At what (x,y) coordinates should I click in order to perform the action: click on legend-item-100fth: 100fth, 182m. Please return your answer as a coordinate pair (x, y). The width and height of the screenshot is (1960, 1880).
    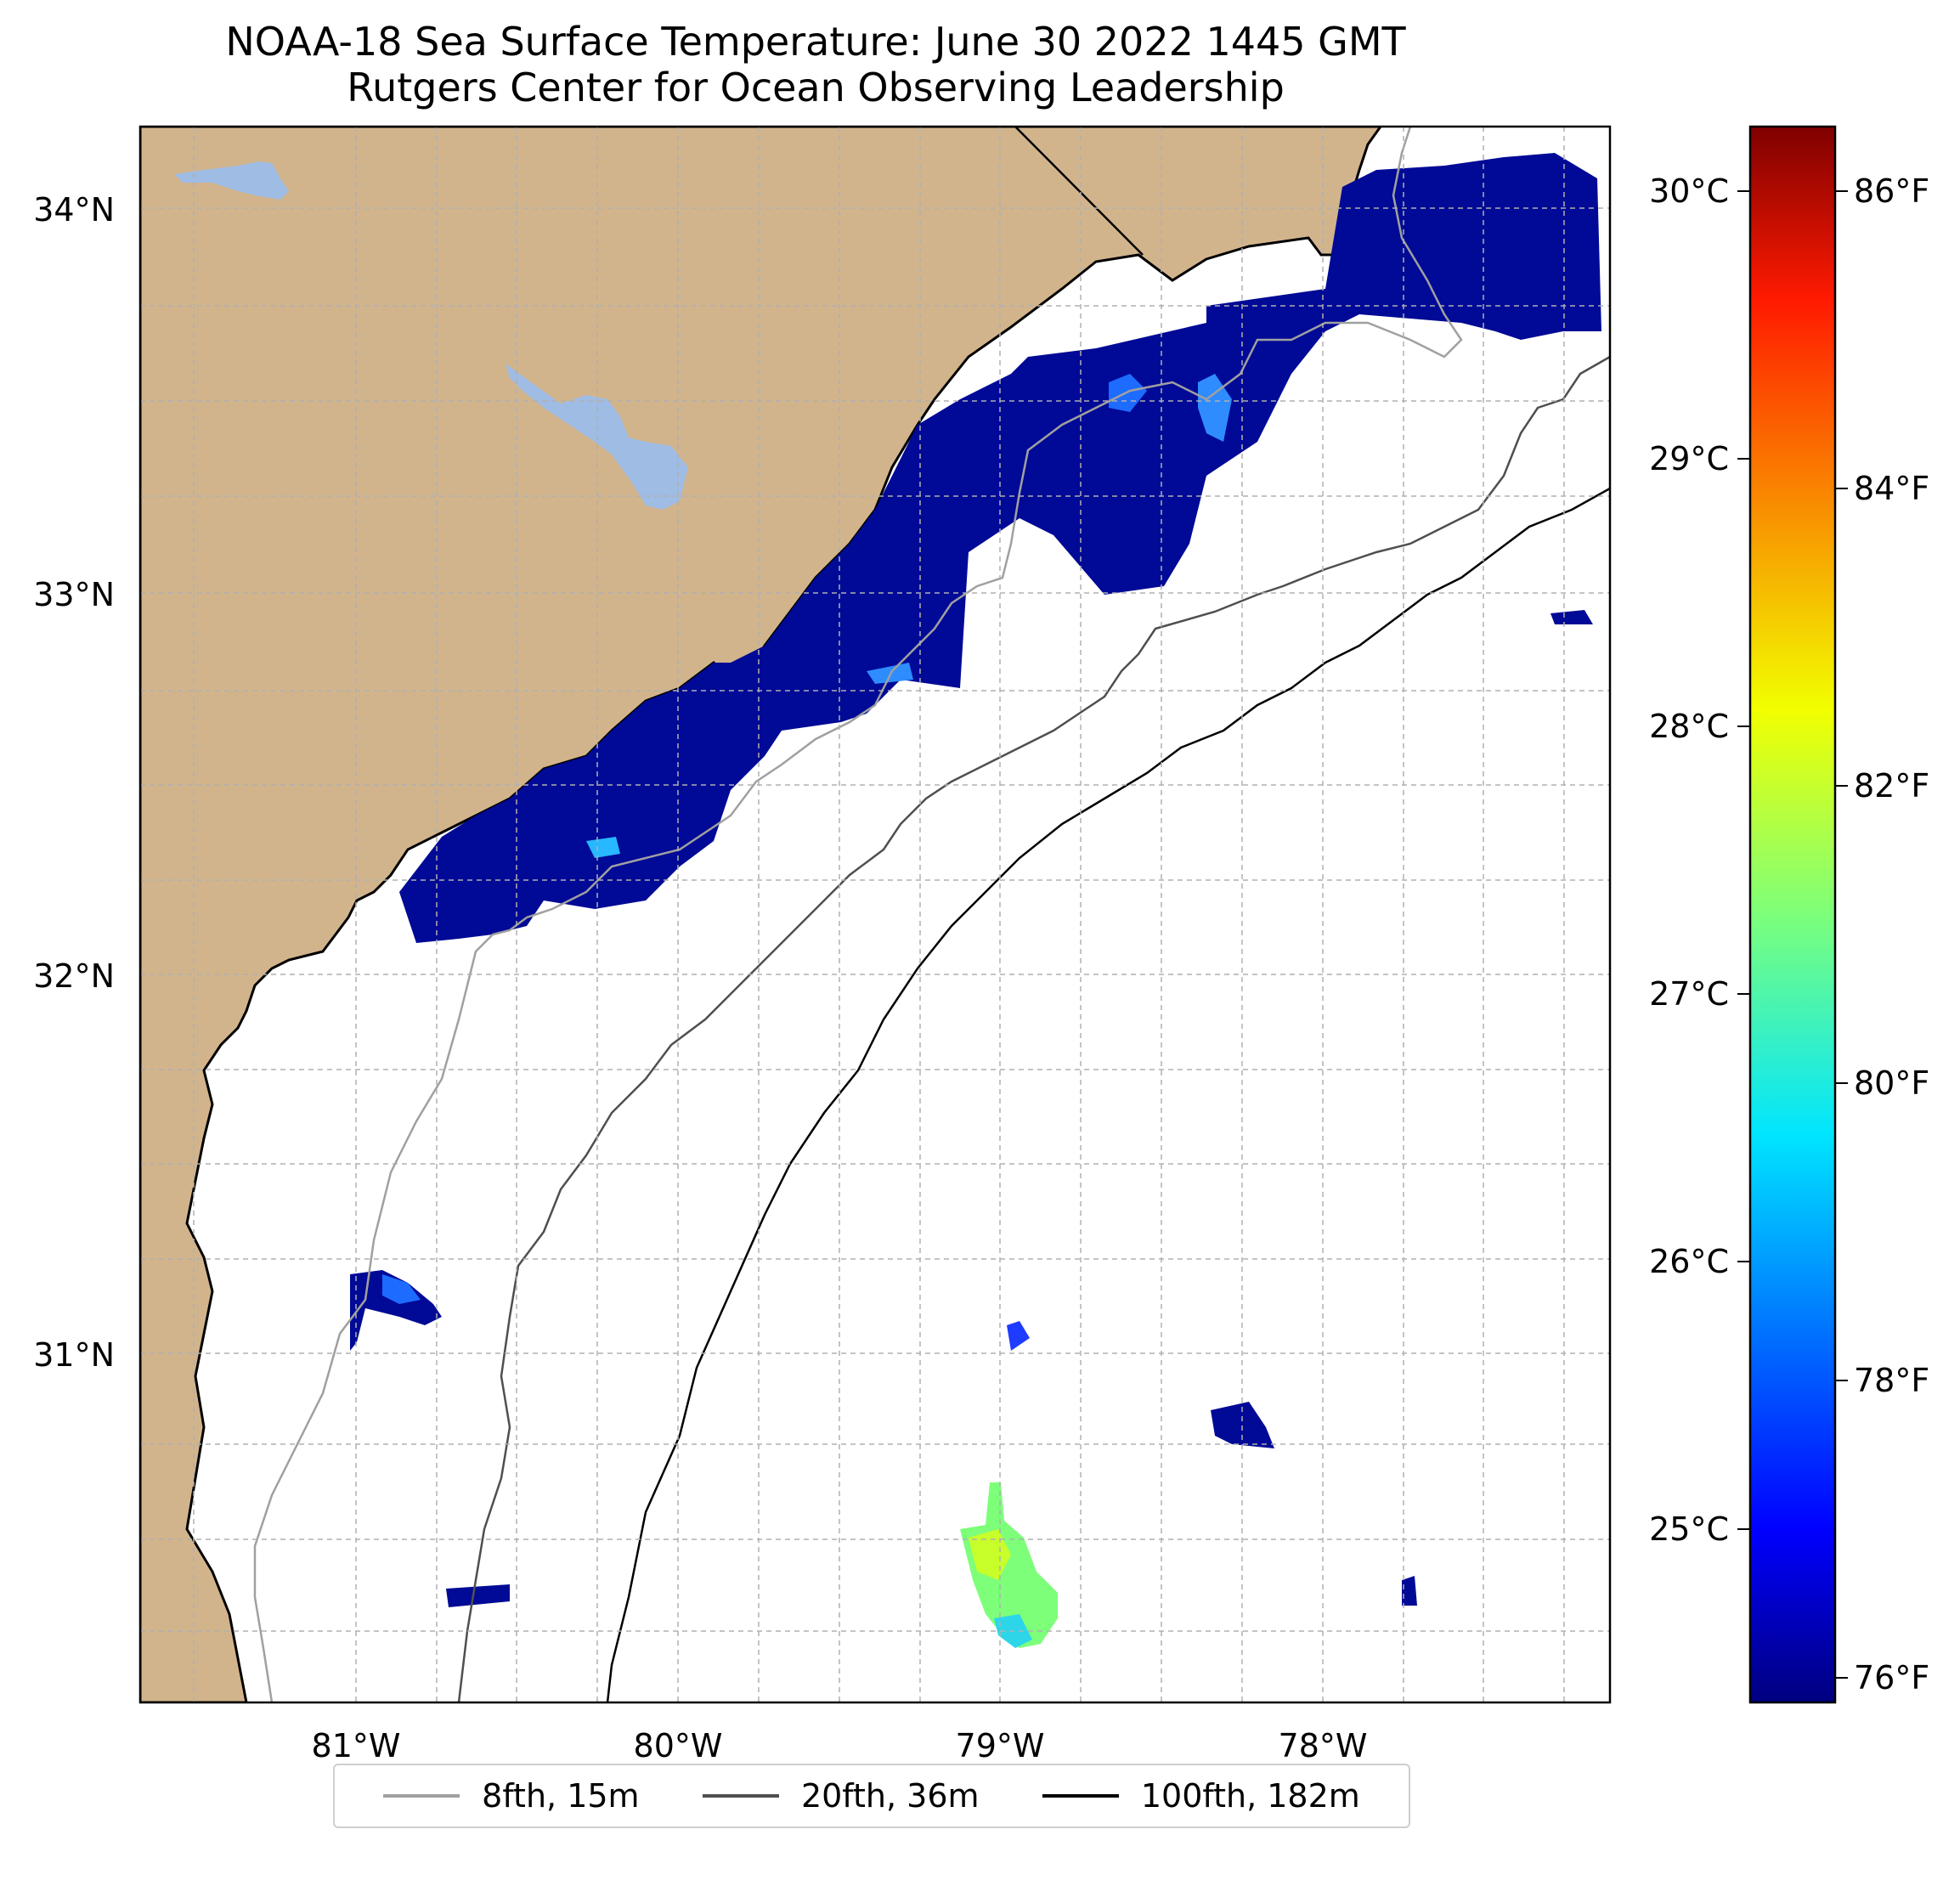
    Looking at the image, I should click on (1201, 1796).